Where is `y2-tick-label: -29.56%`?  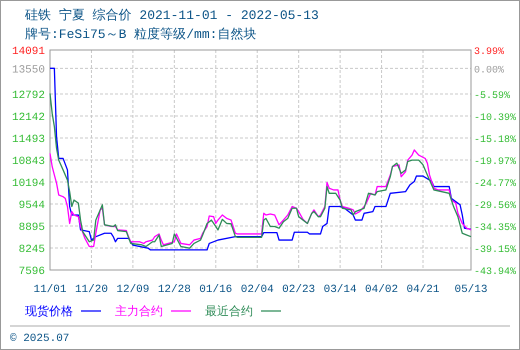 y2-tick-label: -29.56% is located at coordinates (495, 206).